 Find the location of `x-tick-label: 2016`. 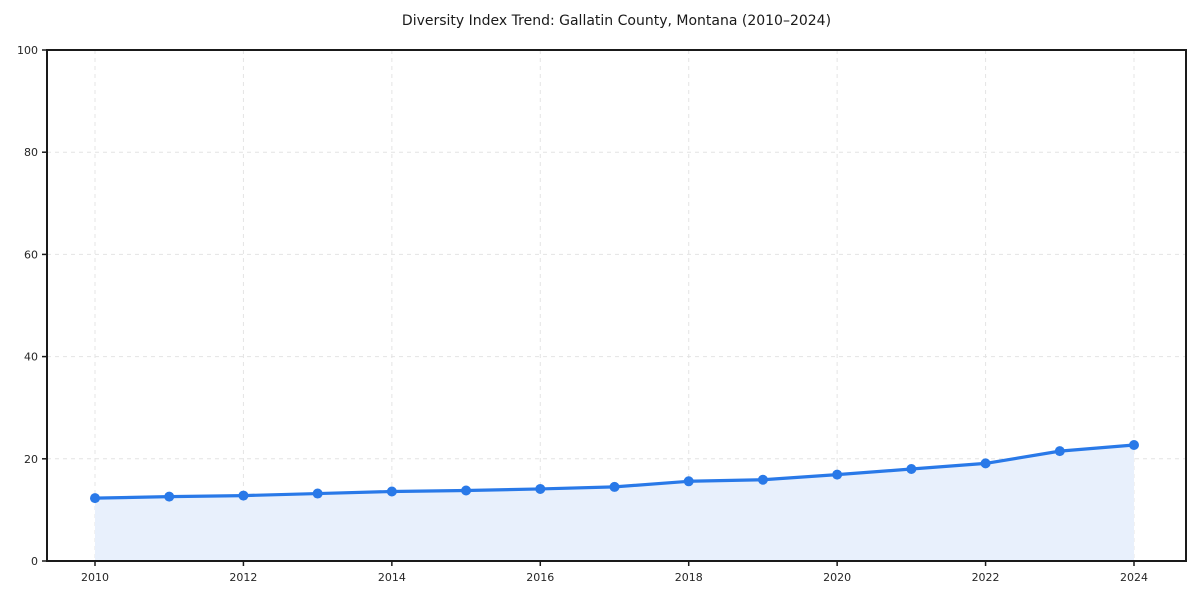

x-tick-label: 2016 is located at coordinates (540, 577).